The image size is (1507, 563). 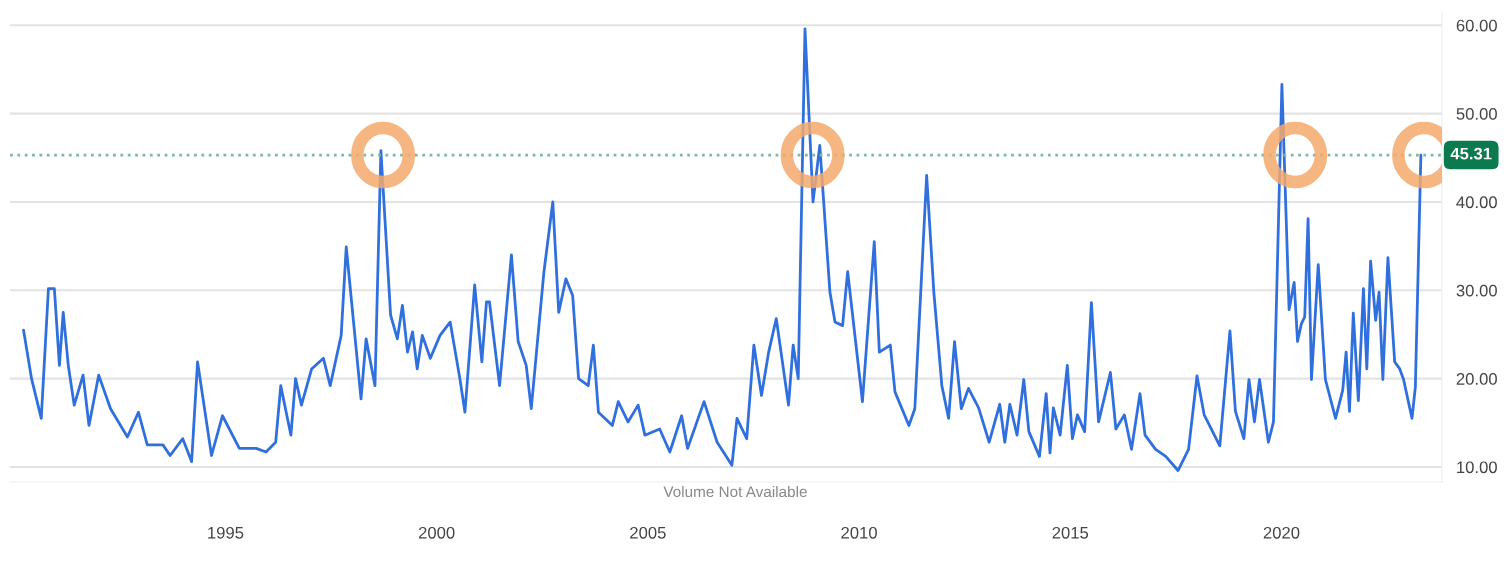 I want to click on x-tick-label: 2015, so click(x=1070, y=532).